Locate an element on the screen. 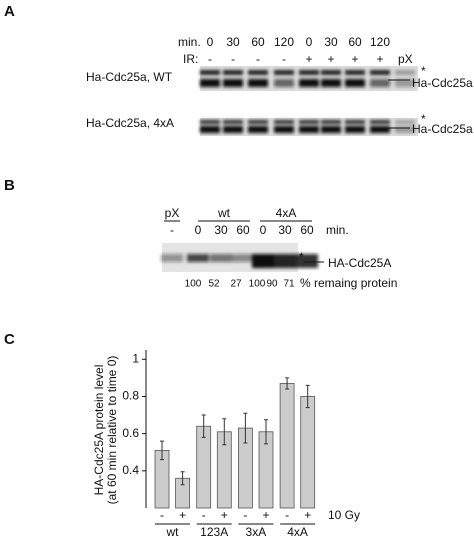 This screenshot has height=539, width=474. y-tick-label: 1 is located at coordinates (135, 358).